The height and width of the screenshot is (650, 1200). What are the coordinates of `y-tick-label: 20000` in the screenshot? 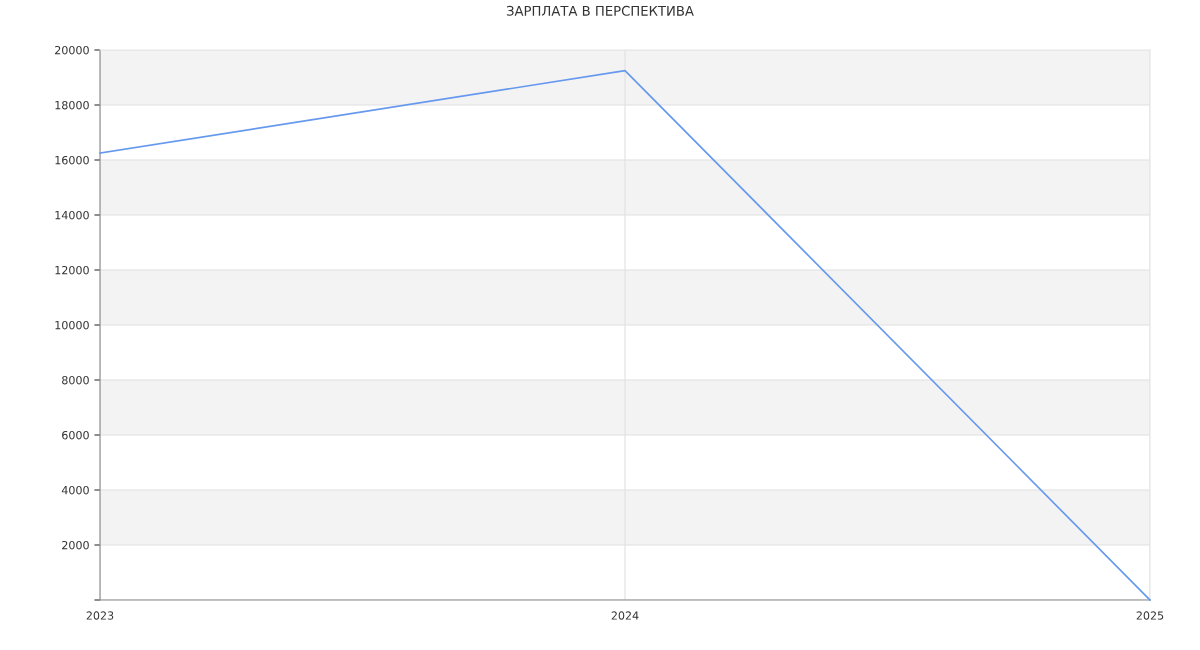 It's located at (72, 50).